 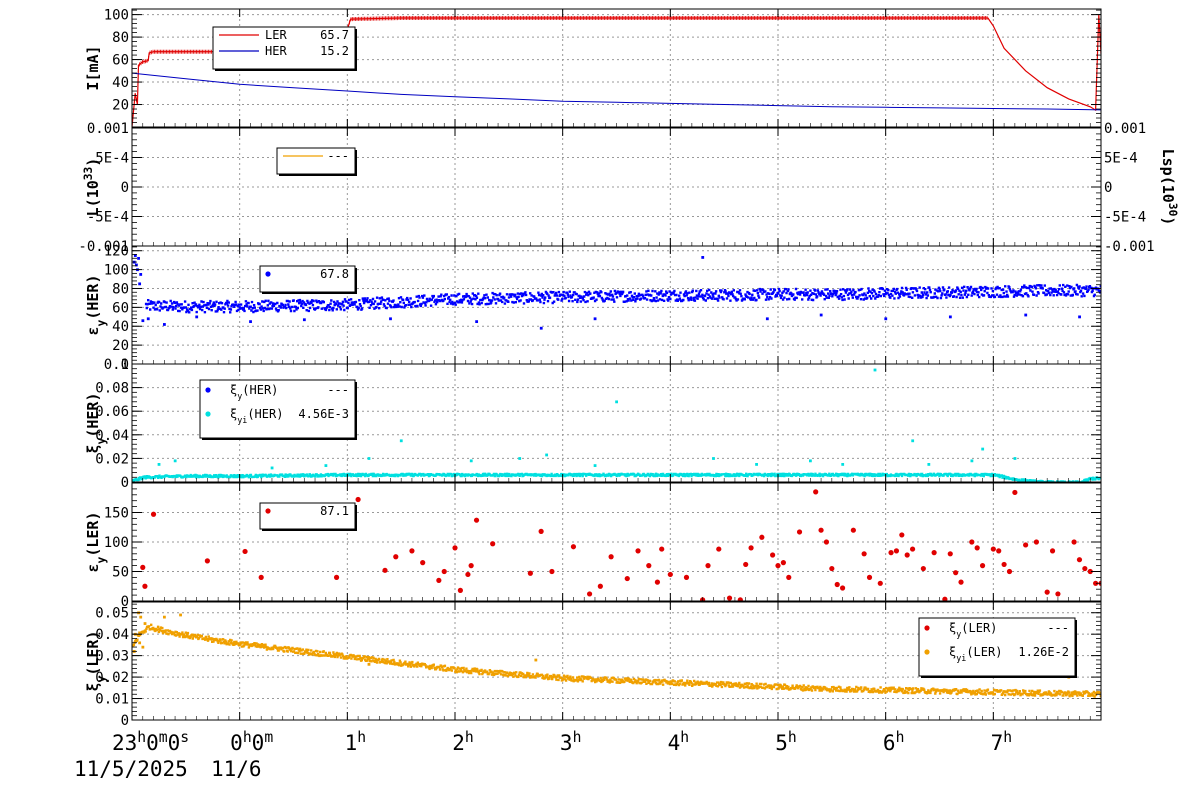 What do you see at coordinates (927, 652) in the screenshot?
I see `legend-dot-marker` at bounding box center [927, 652].